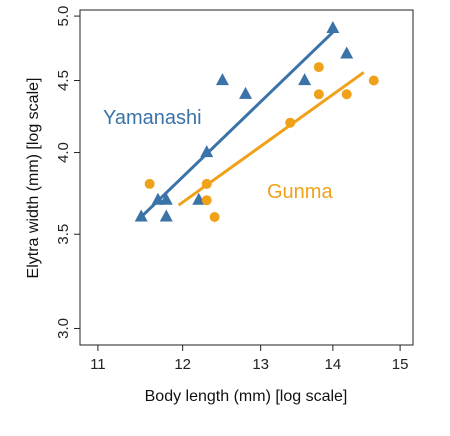  What do you see at coordinates (67, 172) in the screenshot?
I see `y-axis-ticks: 3.0 3.5 4.0 4.5 5.0` at bounding box center [67, 172].